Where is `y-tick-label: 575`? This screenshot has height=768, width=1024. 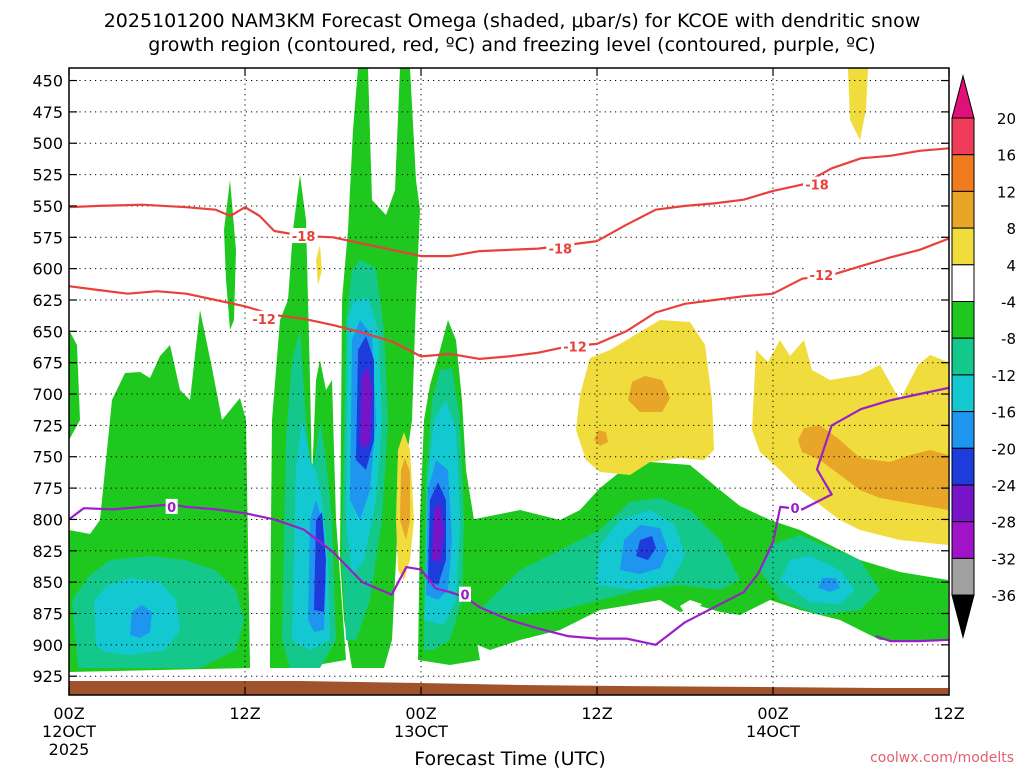 y-tick-label: 575 is located at coordinates (47, 237).